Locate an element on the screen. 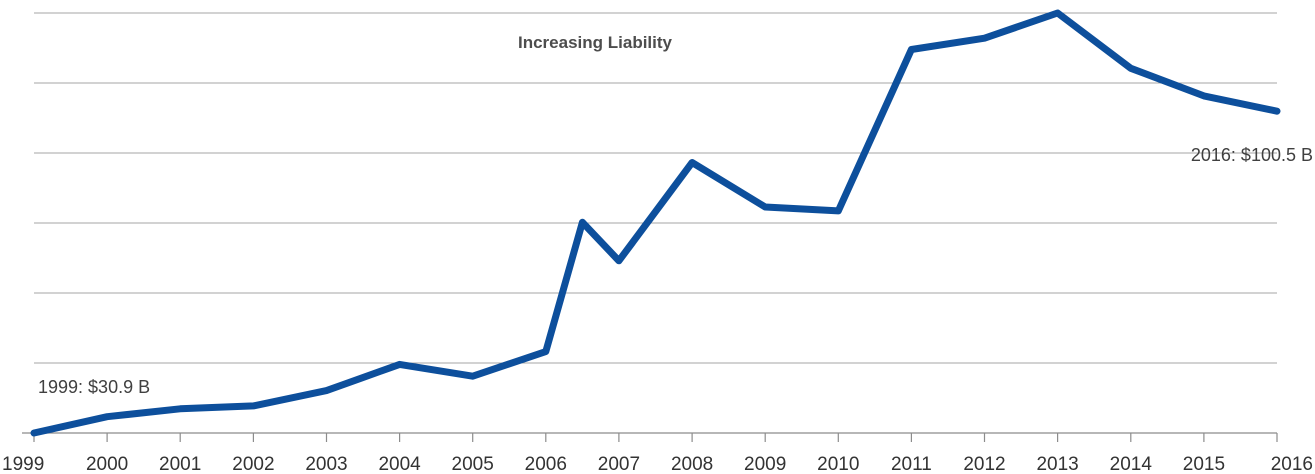 The height and width of the screenshot is (474, 1315). x-tick-label: 2009 is located at coordinates (765, 464).